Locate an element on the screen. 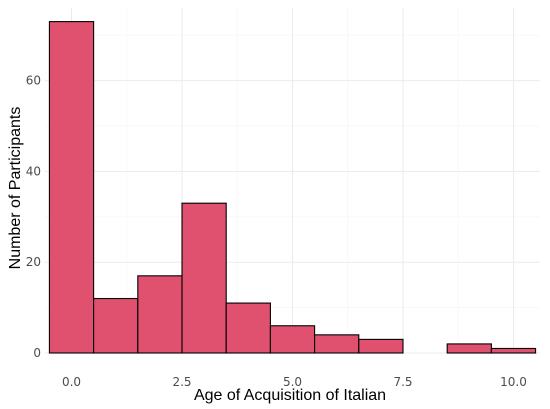  x-tick-label: 5.0 is located at coordinates (292, 382).